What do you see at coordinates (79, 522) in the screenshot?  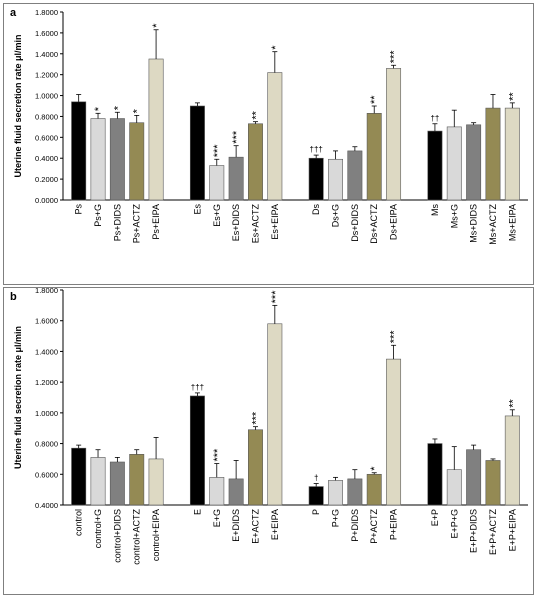 I see `x-tick-label: control` at bounding box center [79, 522].